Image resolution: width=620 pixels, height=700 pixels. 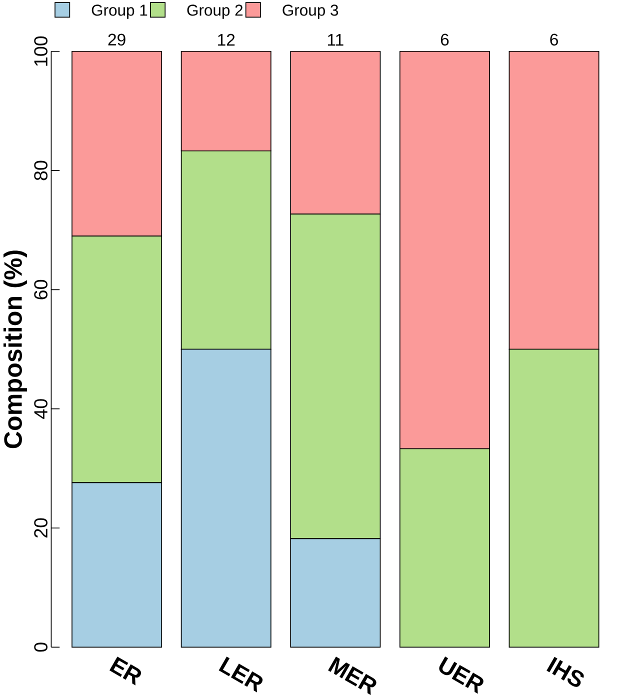 What do you see at coordinates (461, 675) in the screenshot?
I see `x-tick-label: UER` at bounding box center [461, 675].